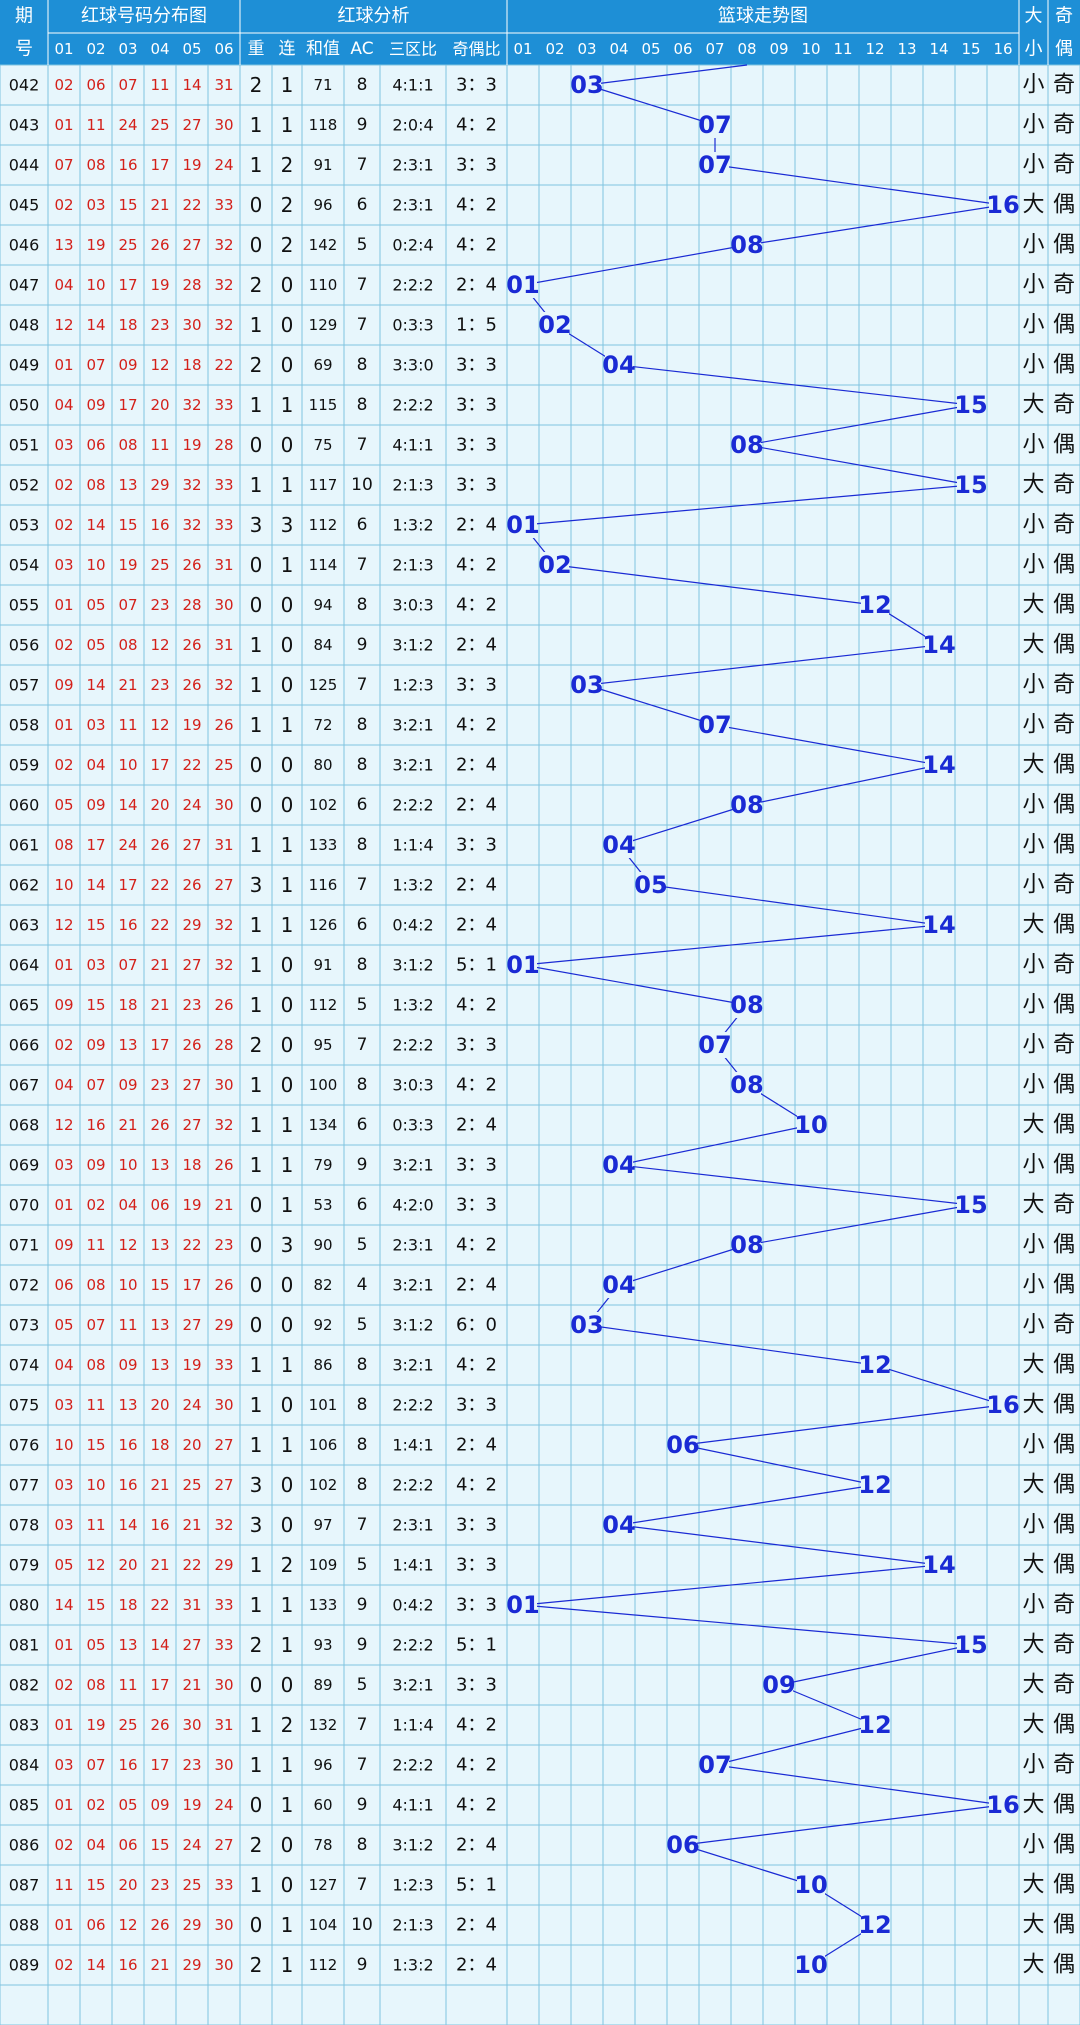  What do you see at coordinates (127, 1285) in the screenshot?
I see `red-ball-number: 10` at bounding box center [127, 1285].